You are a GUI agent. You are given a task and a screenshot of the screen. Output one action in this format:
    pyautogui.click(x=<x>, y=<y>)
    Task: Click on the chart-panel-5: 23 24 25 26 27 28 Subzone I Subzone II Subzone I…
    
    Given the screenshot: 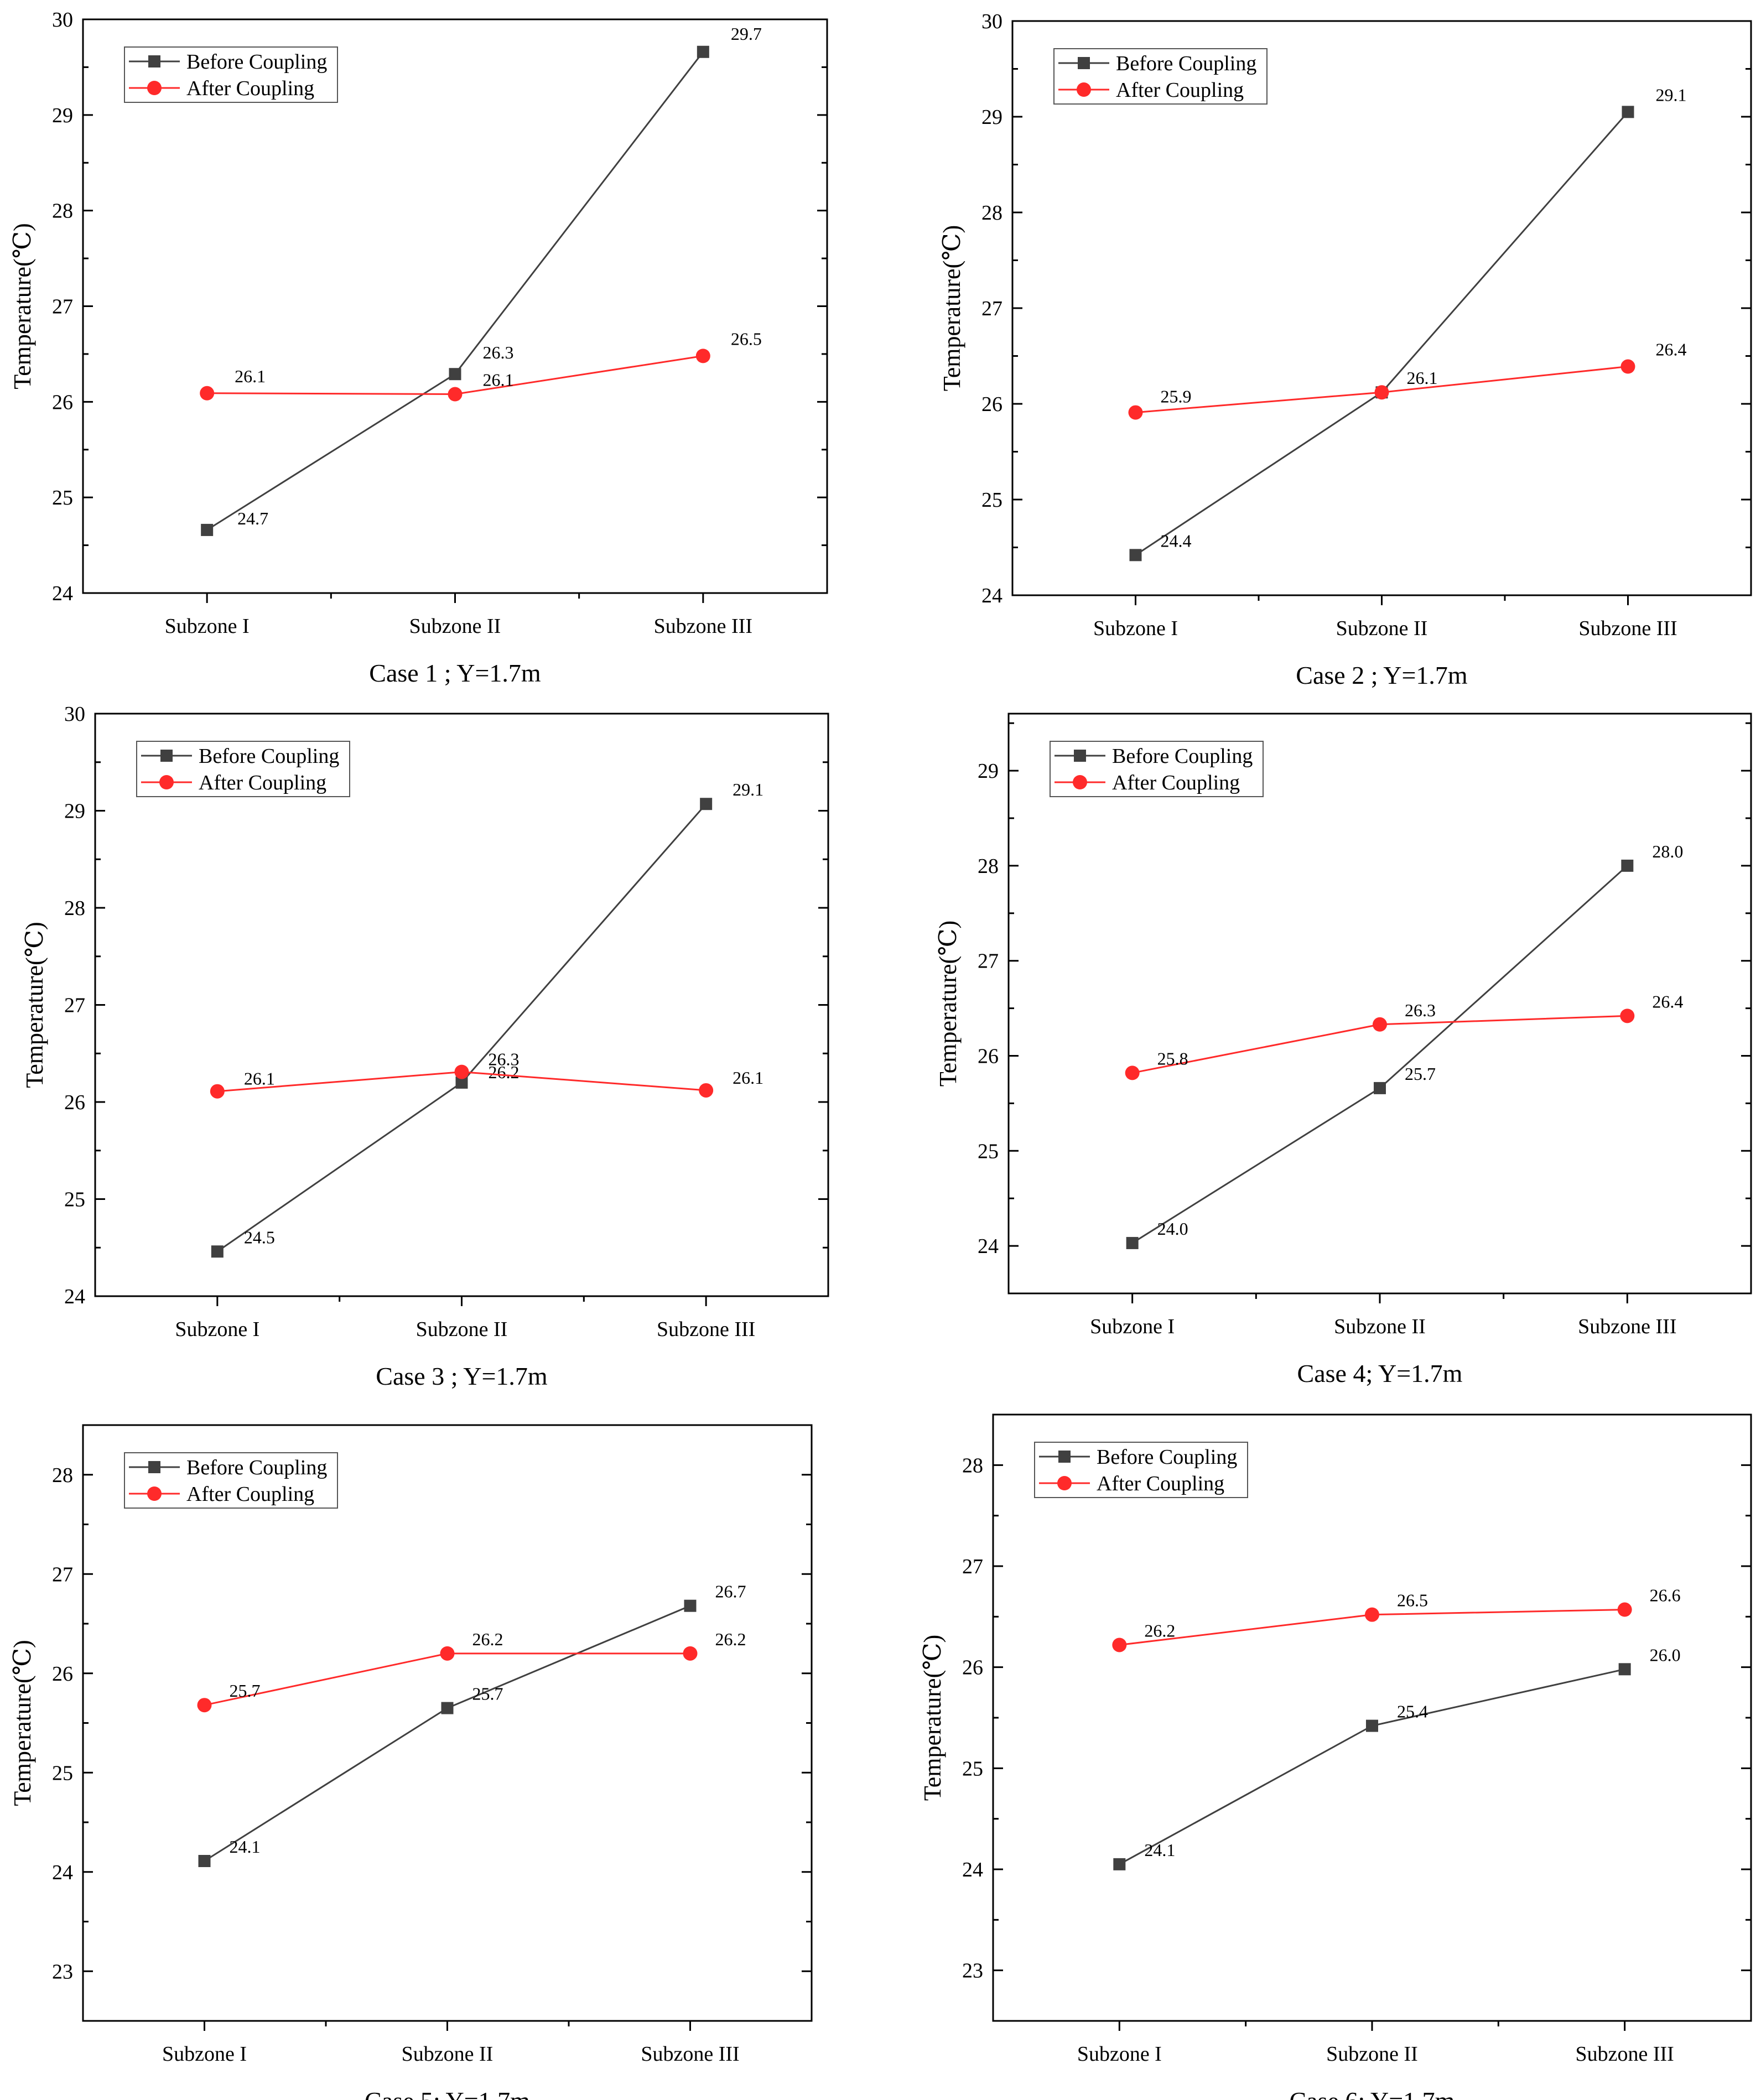 What is the action you would take?
    pyautogui.click(x=411, y=1762)
    